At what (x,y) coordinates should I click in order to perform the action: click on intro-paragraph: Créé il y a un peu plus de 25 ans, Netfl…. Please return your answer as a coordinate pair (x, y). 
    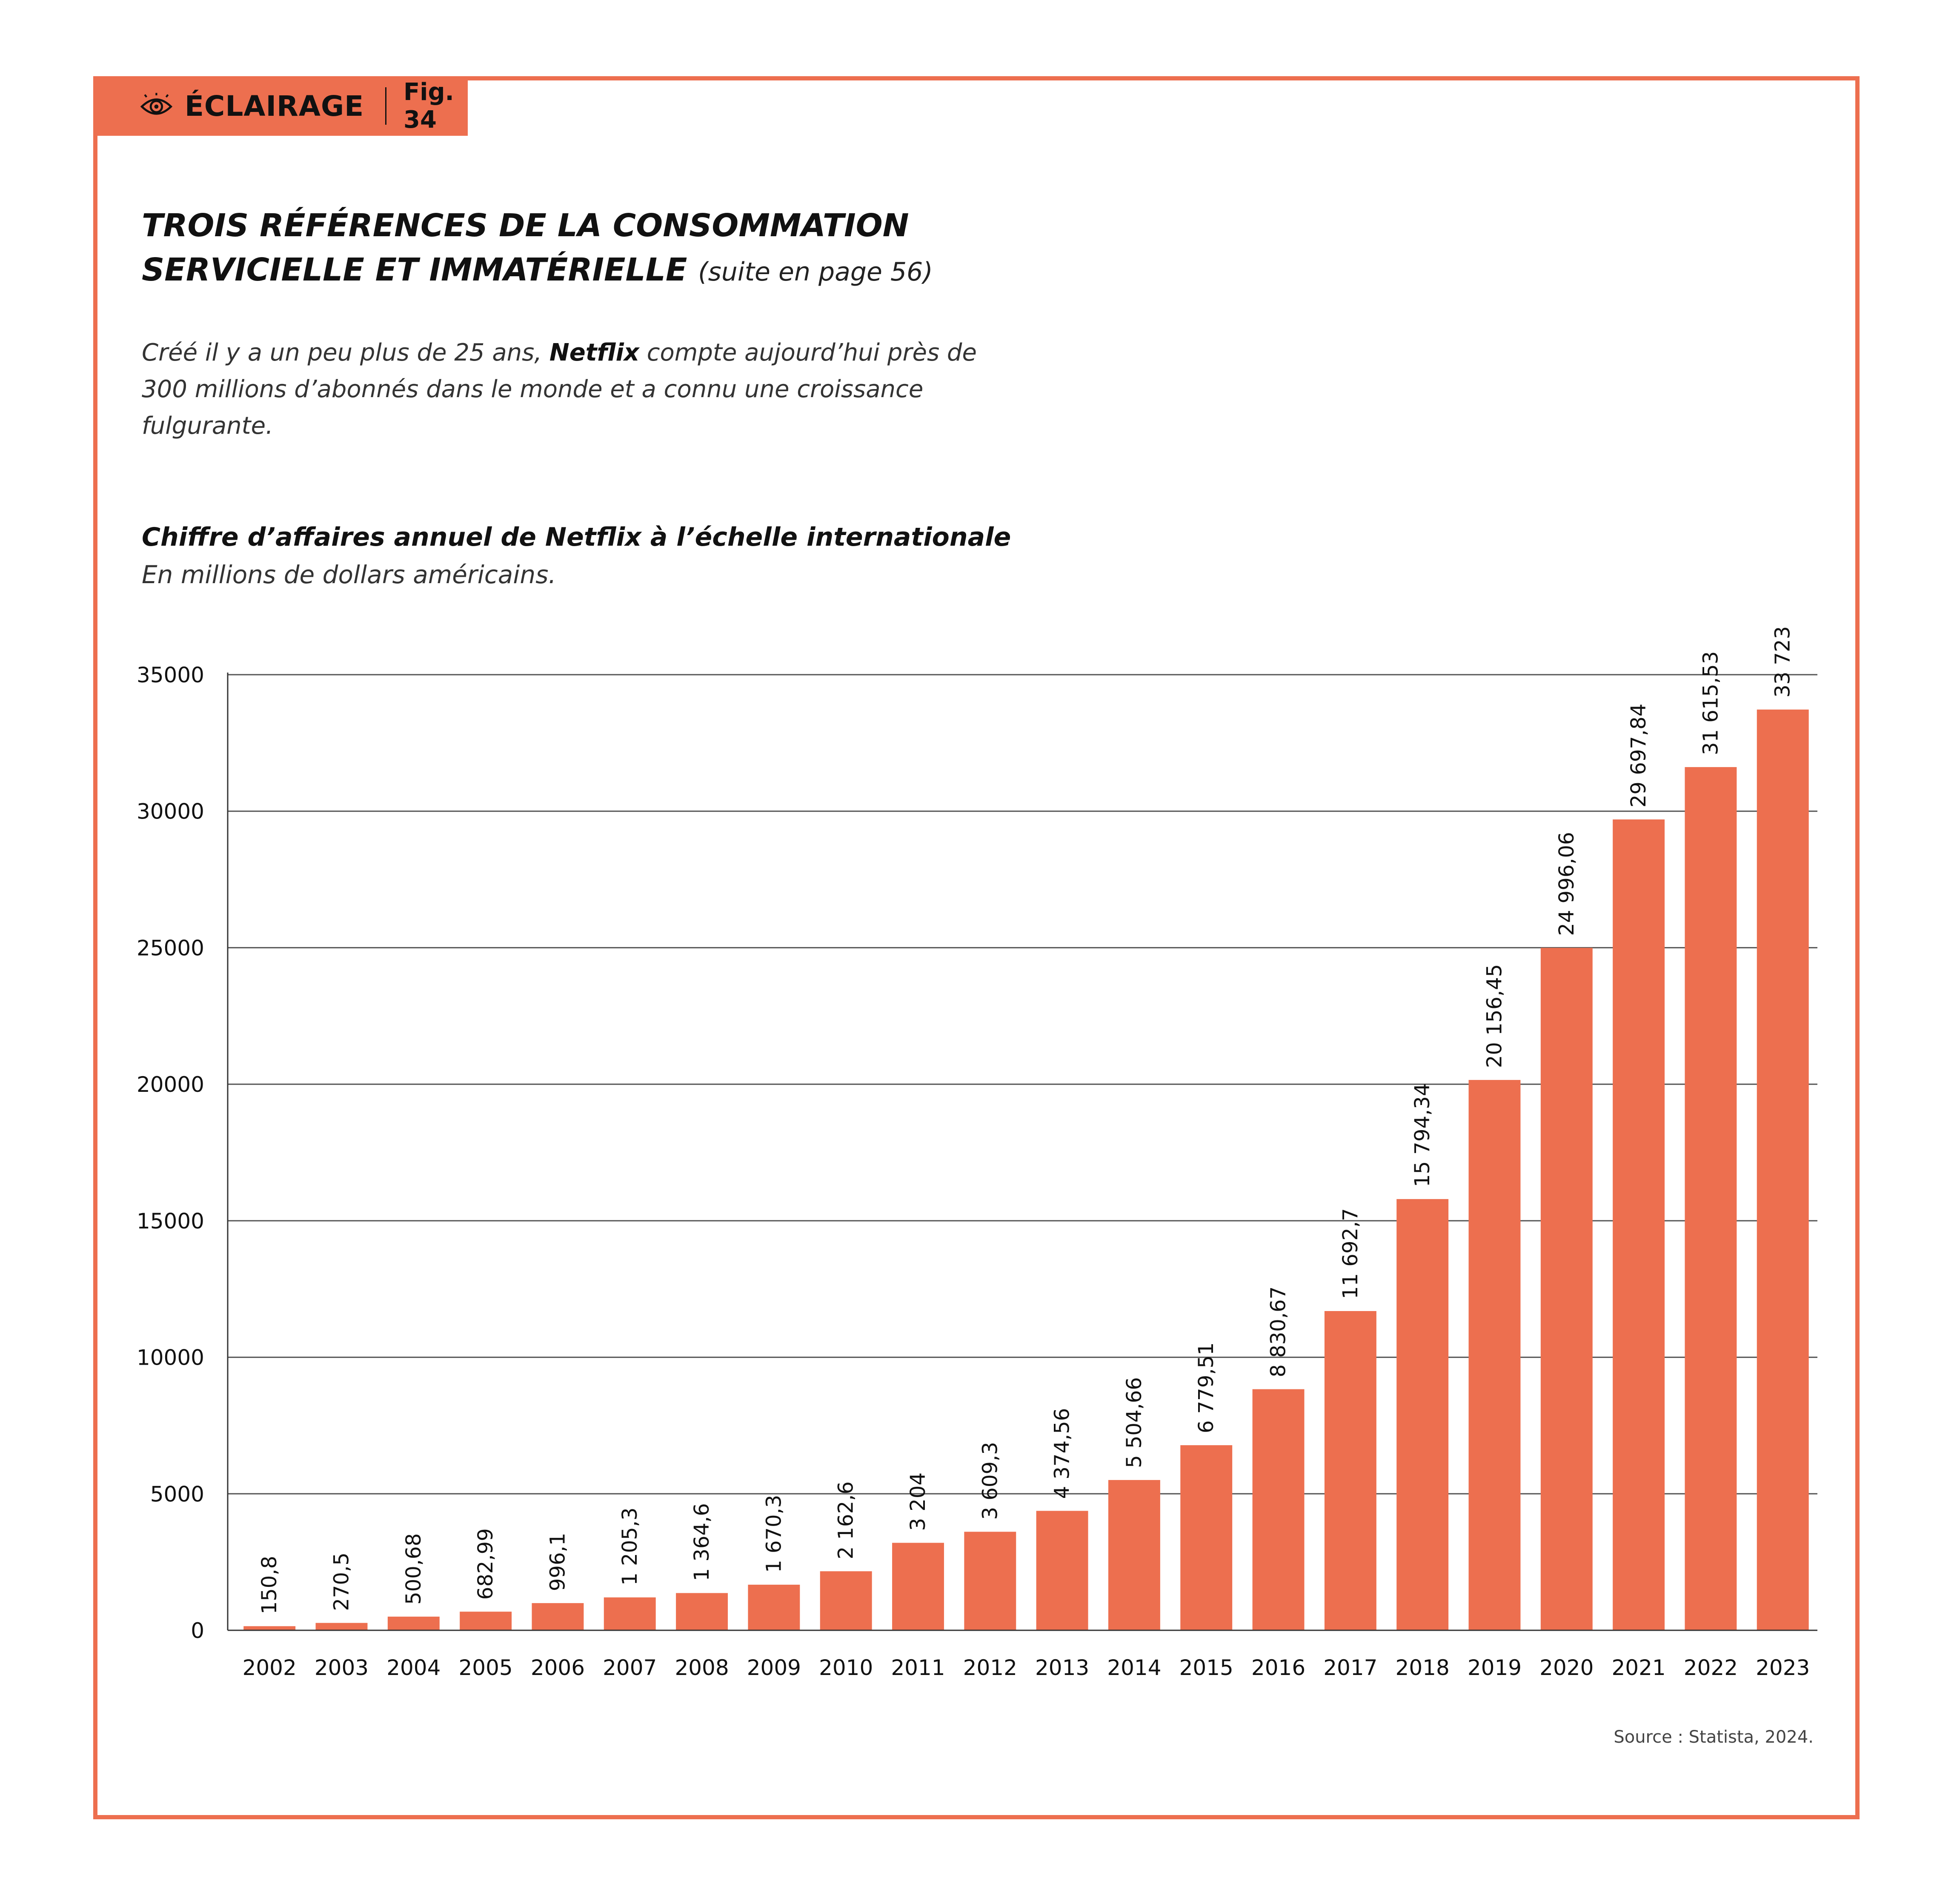
    Looking at the image, I should click on (567, 389).